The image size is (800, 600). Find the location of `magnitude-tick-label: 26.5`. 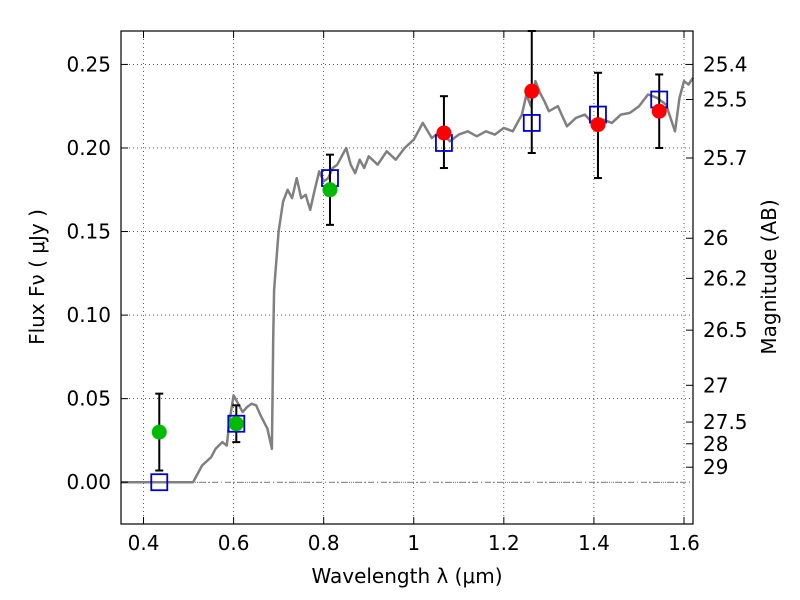

magnitude-tick-label: 26.5 is located at coordinates (725, 330).